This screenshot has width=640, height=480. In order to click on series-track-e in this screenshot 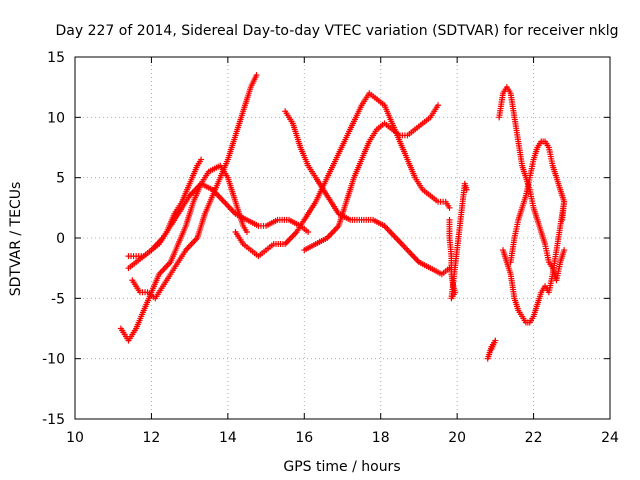, I will do `click(342, 175)`.